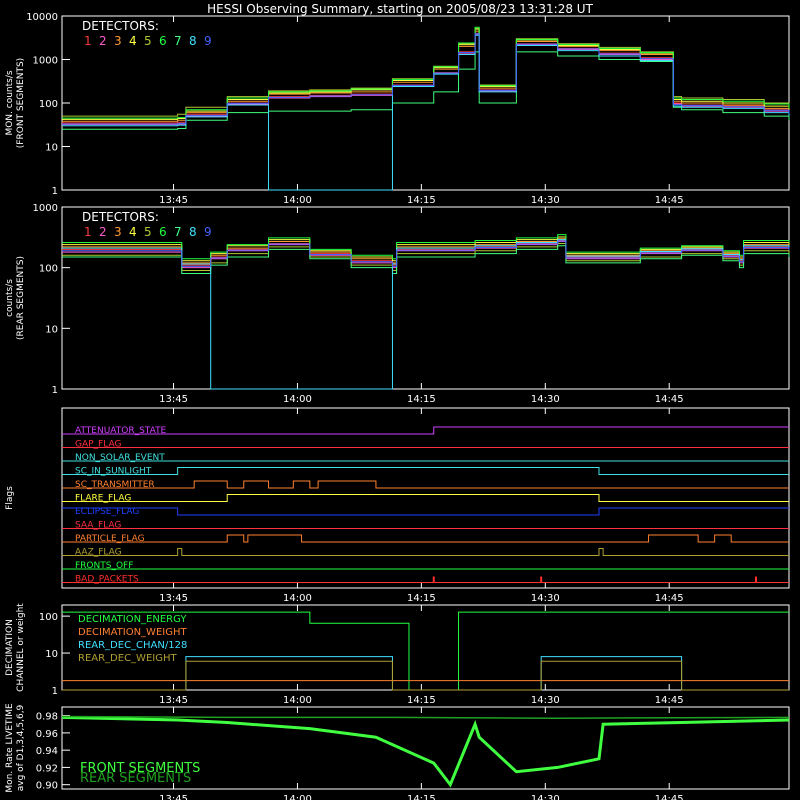 Image resolution: width=800 pixels, height=800 pixels. I want to click on flag-label-non_solar_event: NON_SOLAR_EVENT, so click(120, 458).